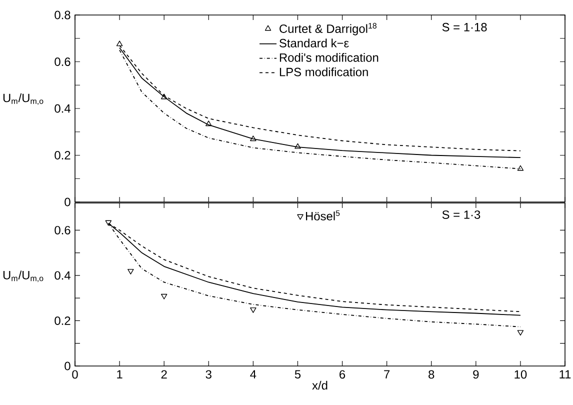 The image size is (573, 405). Describe the element at coordinates (343, 374) in the screenshot. I see `x-tick-label: 6` at that location.